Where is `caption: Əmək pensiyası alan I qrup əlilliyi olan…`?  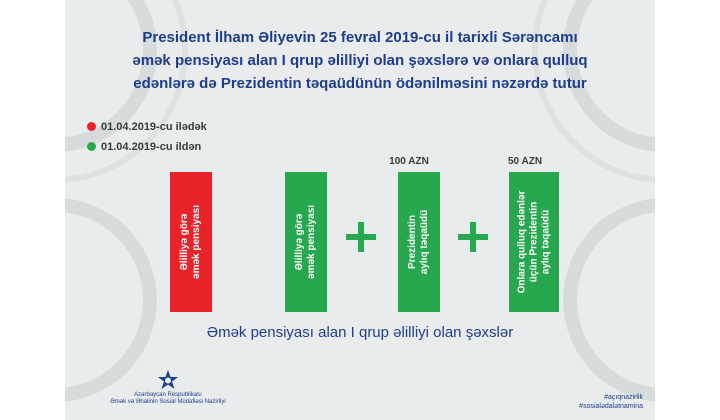 caption: Əmək pensiyası alan I qrup əlilliyi olan… is located at coordinates (360, 332).